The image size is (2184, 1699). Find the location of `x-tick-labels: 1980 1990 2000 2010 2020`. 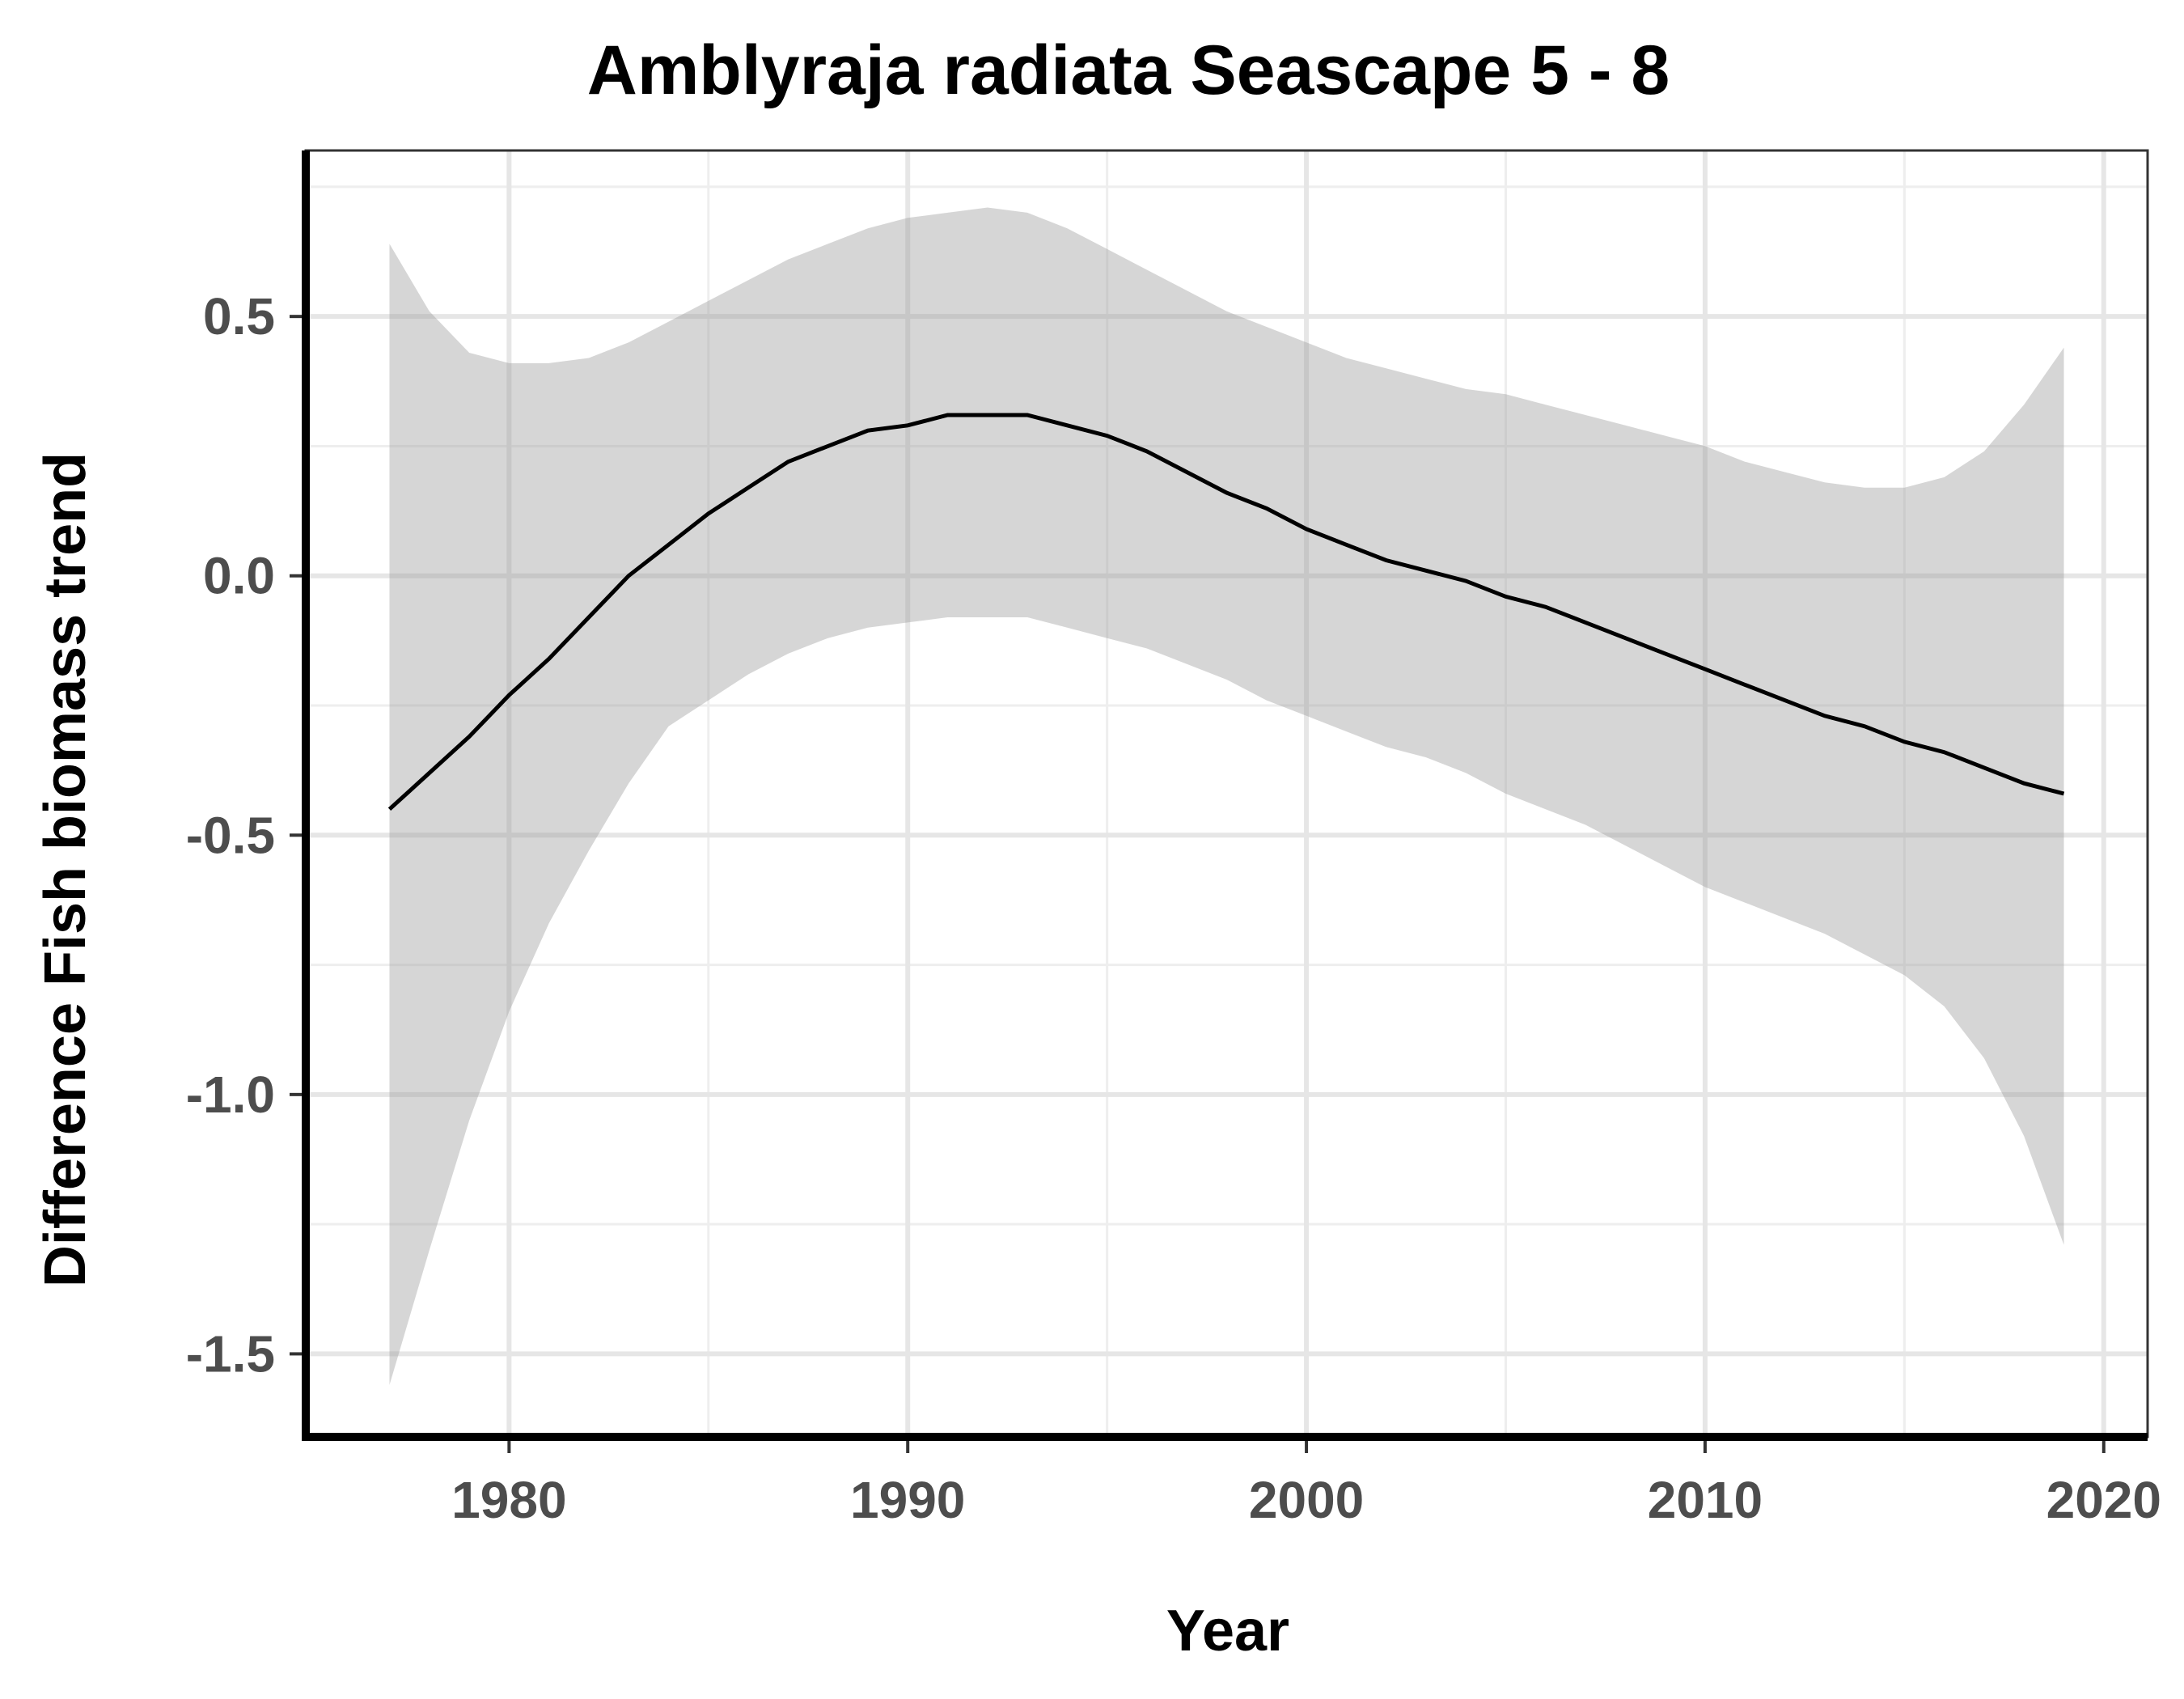

x-tick-labels: 1980 1990 2000 2010 2020 is located at coordinates (1306, 1500).